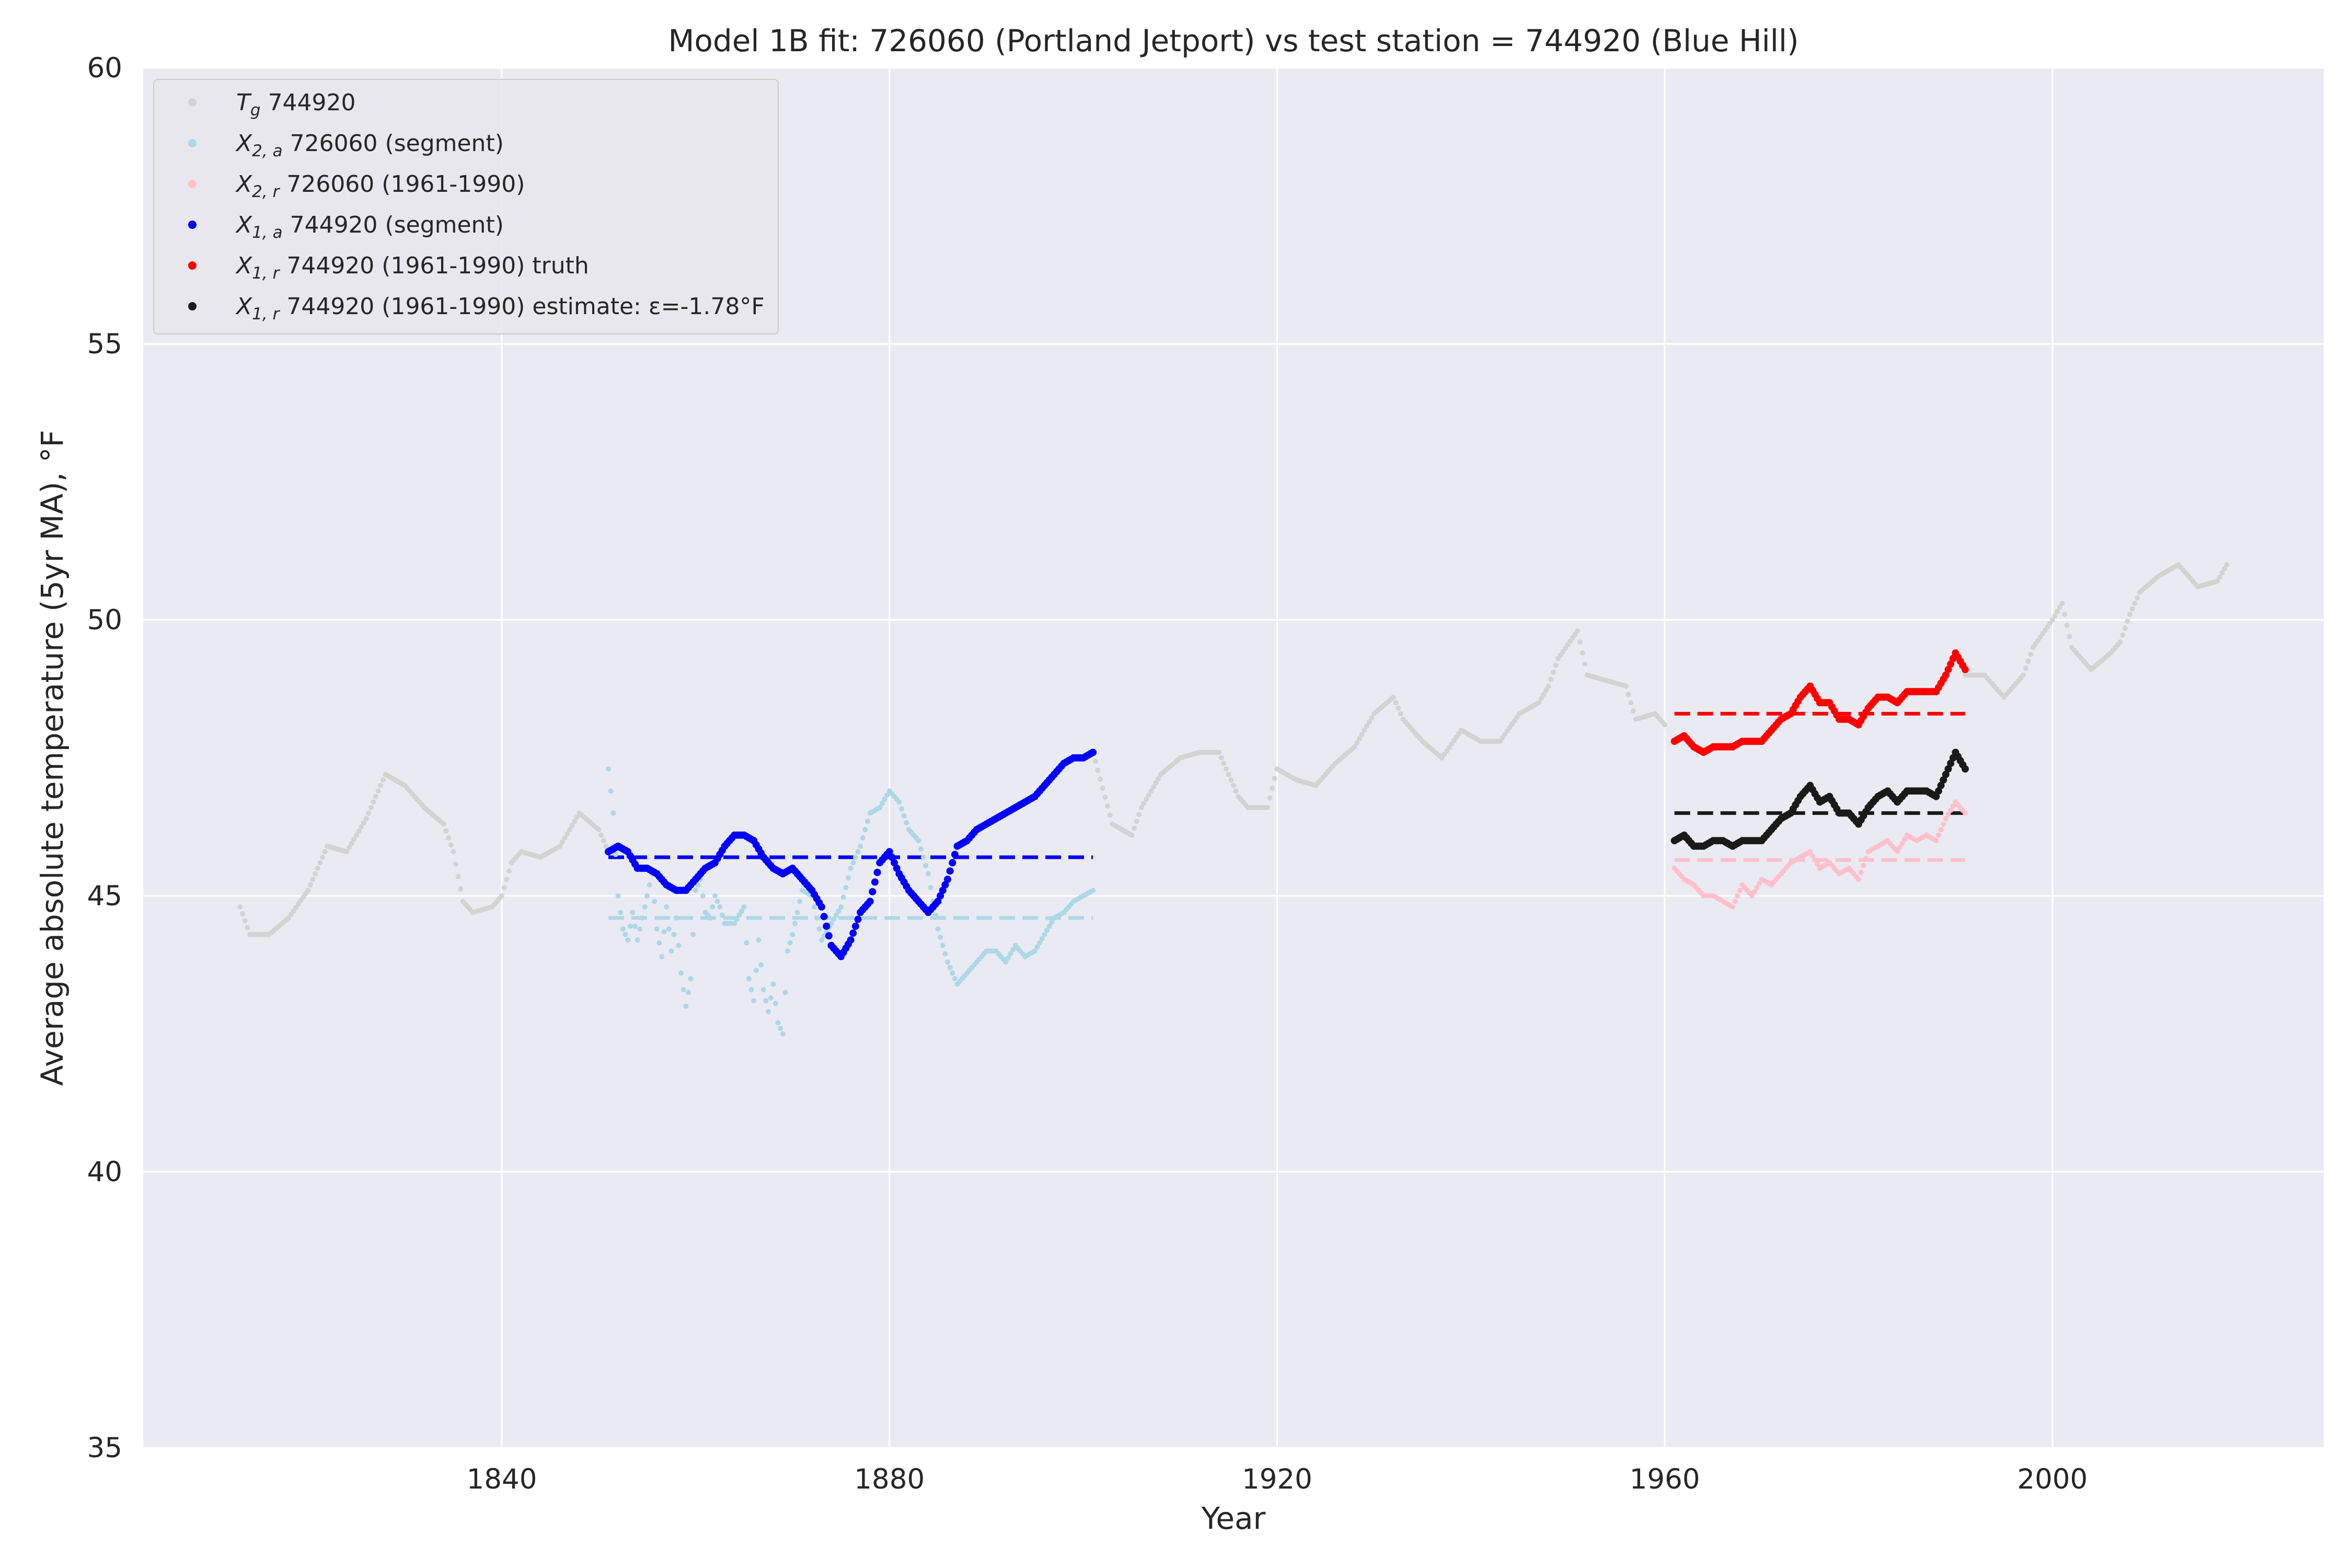 This screenshot has height=1568, width=2352. What do you see at coordinates (308, 102) in the screenshot?
I see `legend-label-text: 744920` at bounding box center [308, 102].